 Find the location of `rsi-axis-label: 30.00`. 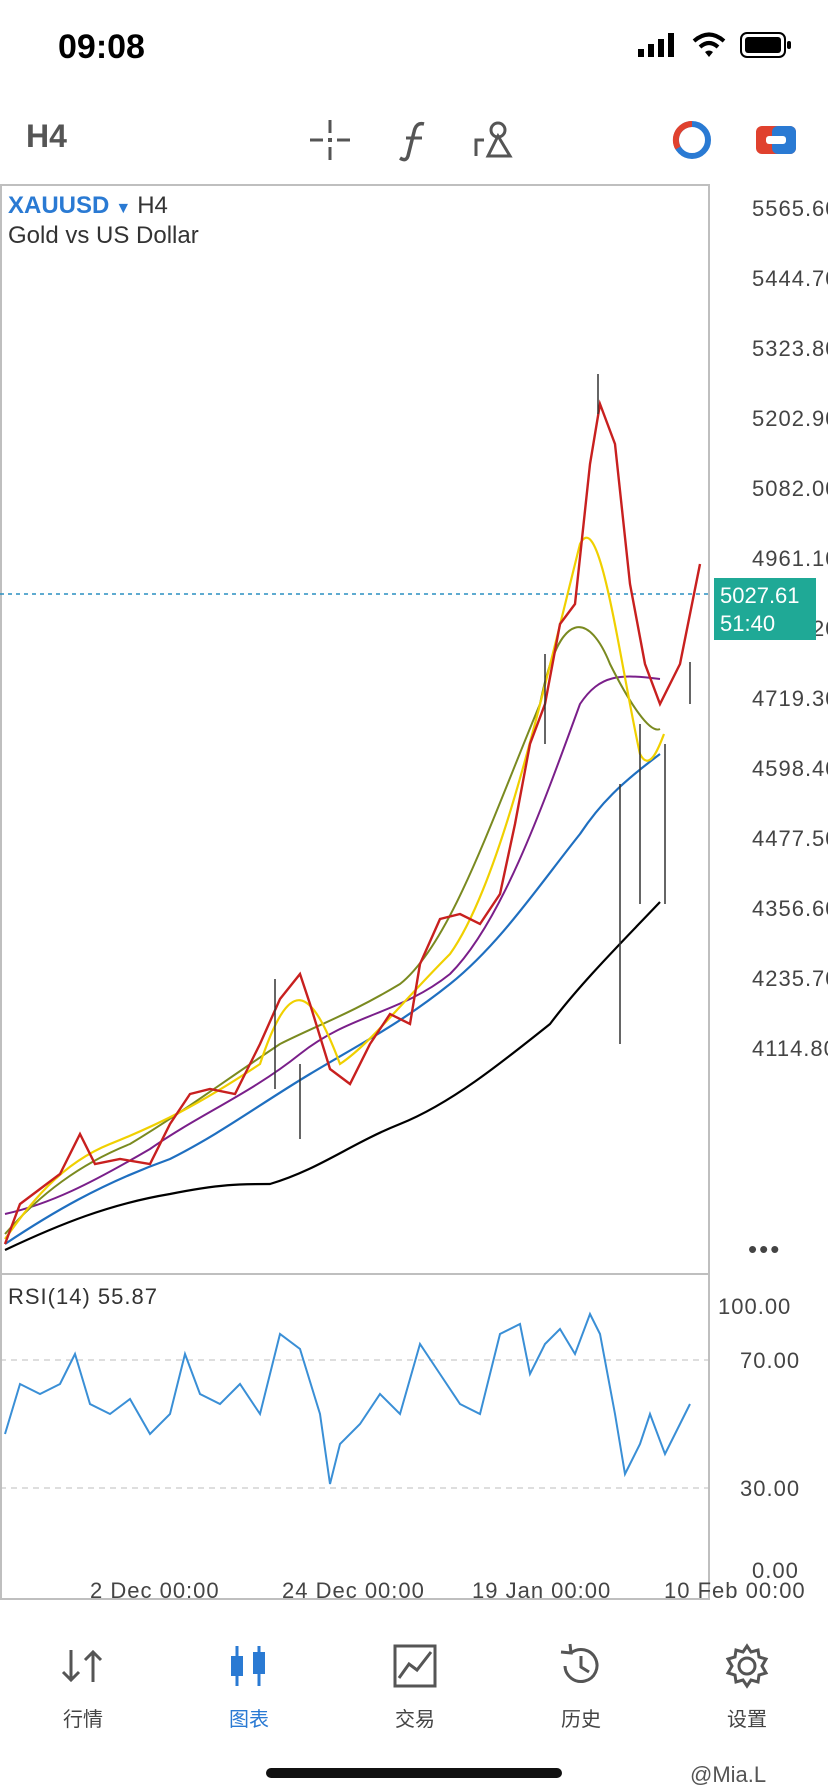

rsi-axis-label: 30.00 is located at coordinates (770, 1488).